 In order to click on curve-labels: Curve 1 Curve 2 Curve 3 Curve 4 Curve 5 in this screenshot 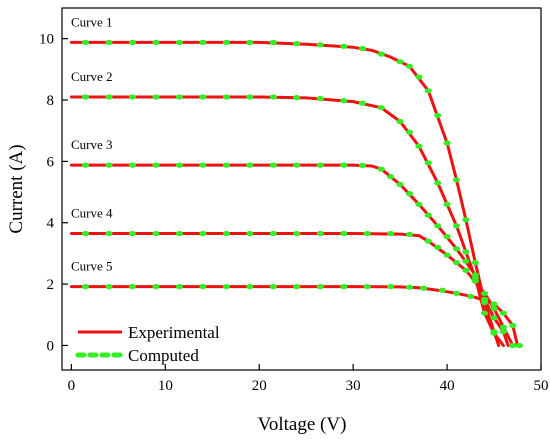, I will do `click(92, 143)`.